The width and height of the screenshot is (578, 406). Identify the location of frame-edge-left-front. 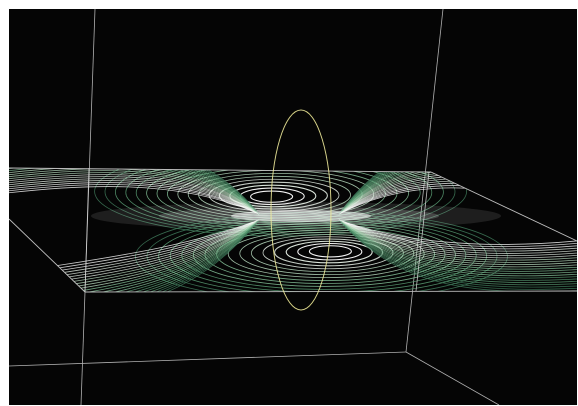
(87, 230).